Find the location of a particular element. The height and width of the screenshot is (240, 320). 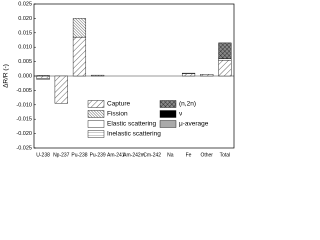

y-tick-label: -0.005 is located at coordinates (24, 91).